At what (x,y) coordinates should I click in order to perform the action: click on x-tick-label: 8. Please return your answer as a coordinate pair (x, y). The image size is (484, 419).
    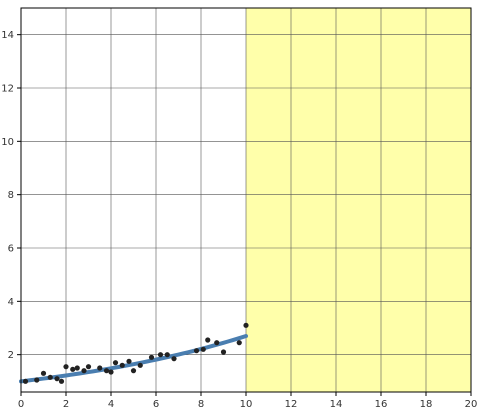
    Looking at the image, I should click on (201, 404).